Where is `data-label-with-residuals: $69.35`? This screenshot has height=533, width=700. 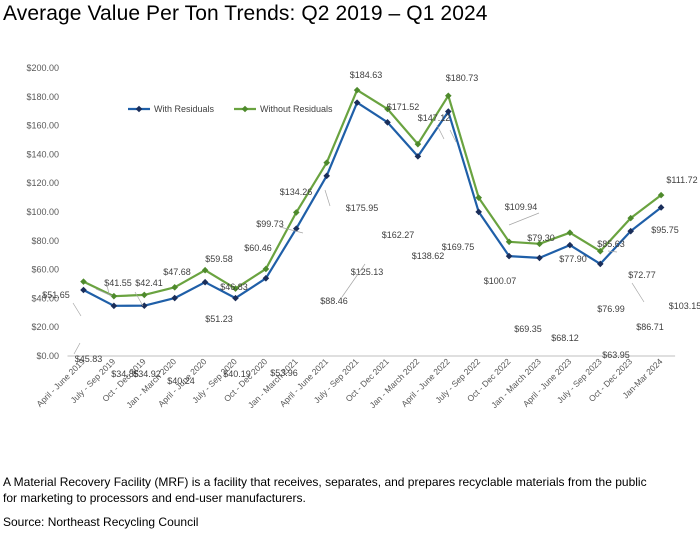
data-label-with-residuals: $69.35 is located at coordinates (528, 329).